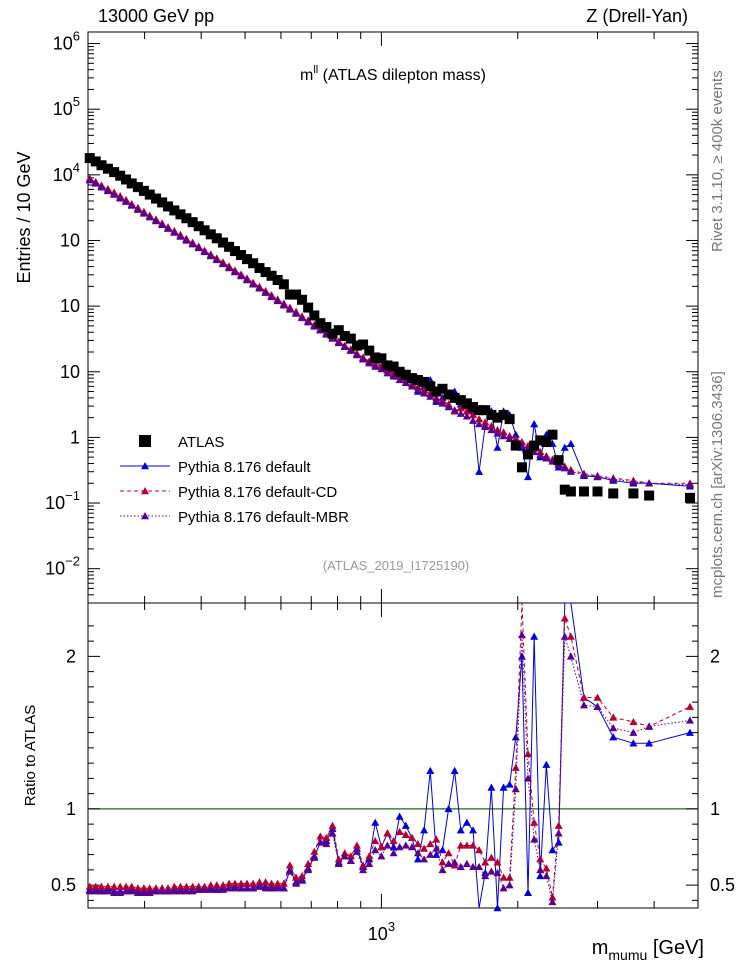 The image size is (746, 972). Describe the element at coordinates (24, 217) in the screenshot. I see `y-axis-label: Entries / 10 GeV` at that location.